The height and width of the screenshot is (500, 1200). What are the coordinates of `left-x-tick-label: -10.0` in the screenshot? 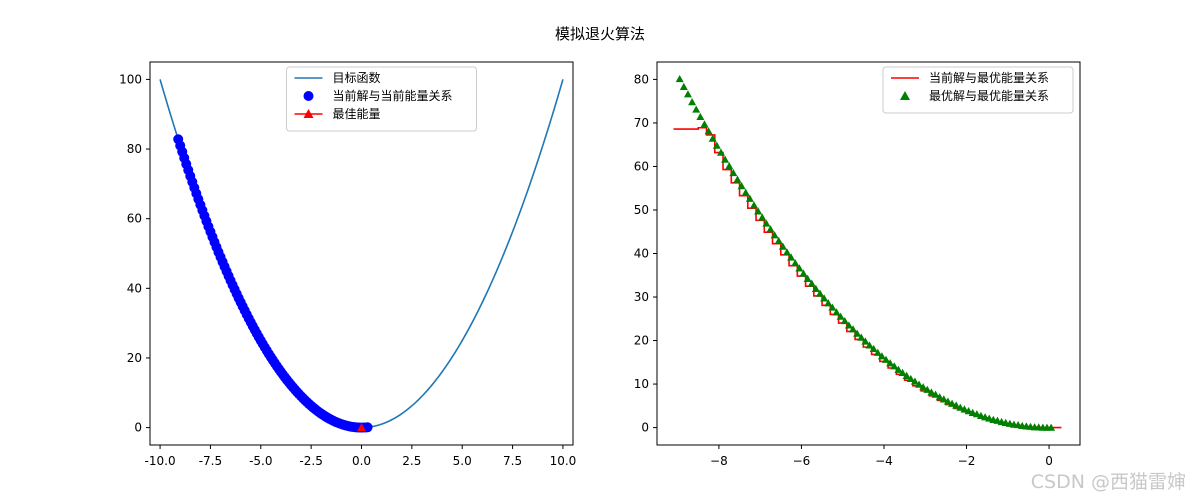 It's located at (160, 461).